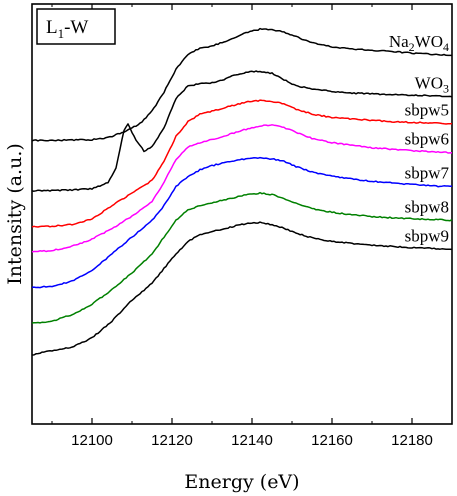 This screenshot has height=496, width=457. Describe the element at coordinates (419, 43) in the screenshot. I see `series-label-na2wo4: Na2WO4` at that location.